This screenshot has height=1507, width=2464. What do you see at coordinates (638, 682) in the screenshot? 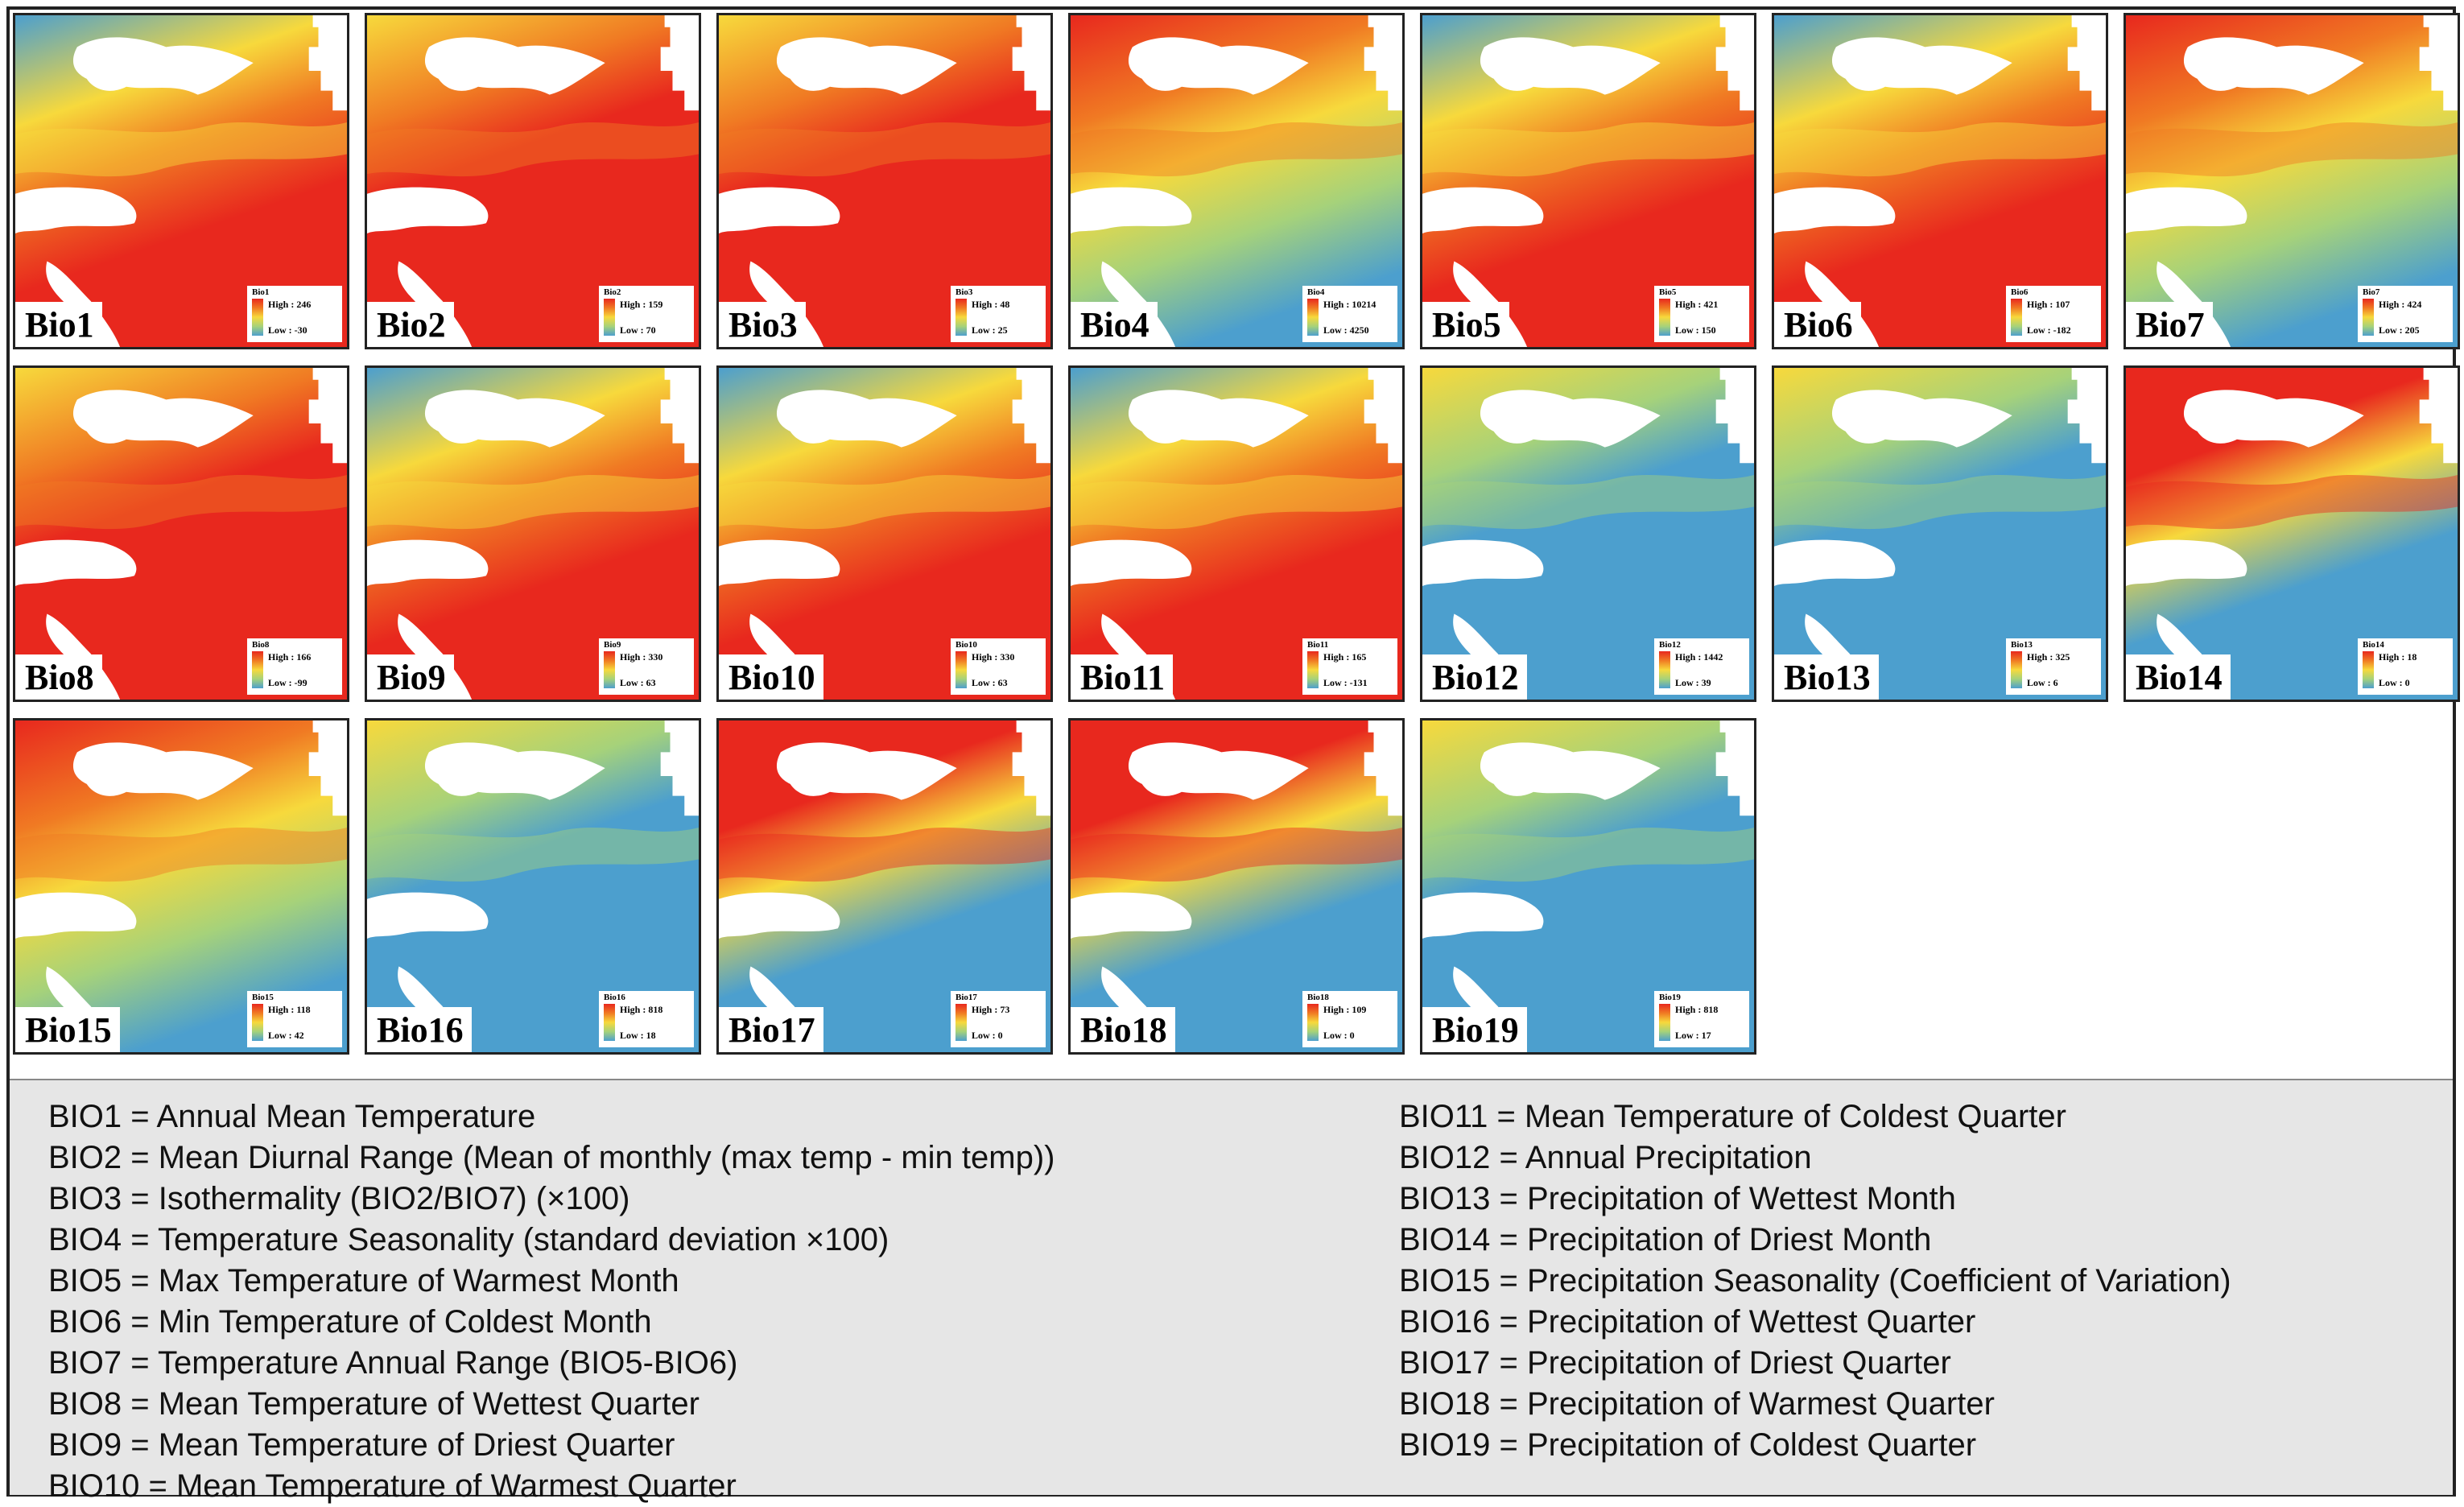
I see `legend-low-value: Low : 63` at bounding box center [638, 682].